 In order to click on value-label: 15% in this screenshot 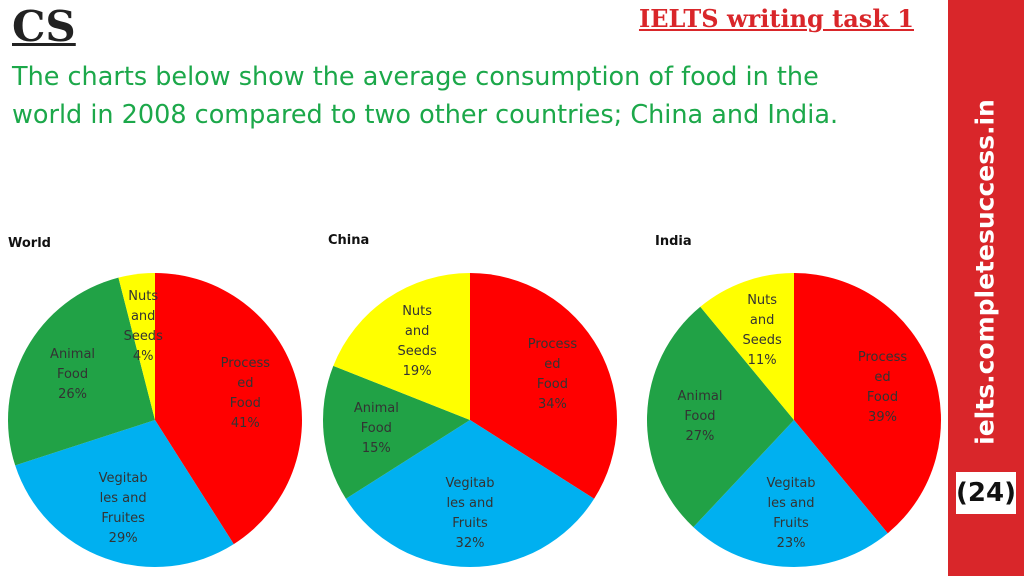, I will do `click(376, 448)`.